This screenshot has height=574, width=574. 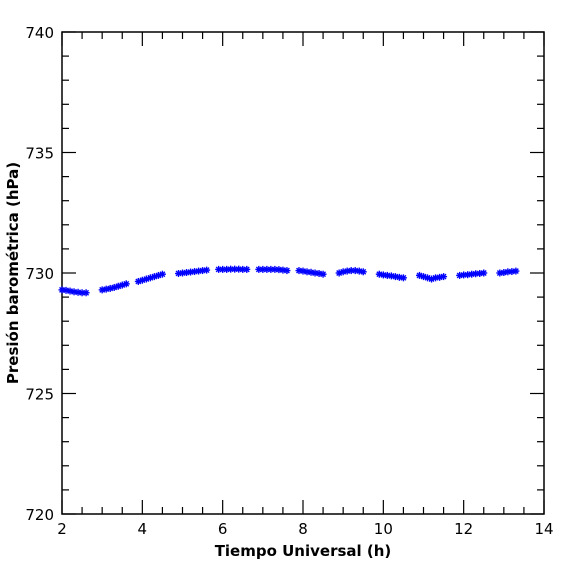 I want to click on data-points, so click(x=289, y=281).